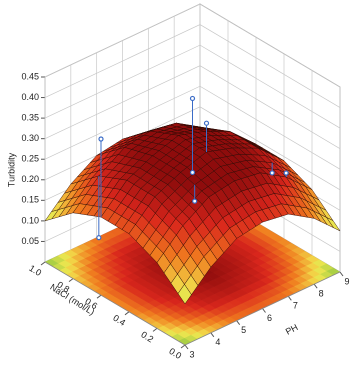 This screenshot has width=361, height=366. What do you see at coordinates (30, 117) in the screenshot?
I see `z-tick-label: 0.35` at bounding box center [30, 117].